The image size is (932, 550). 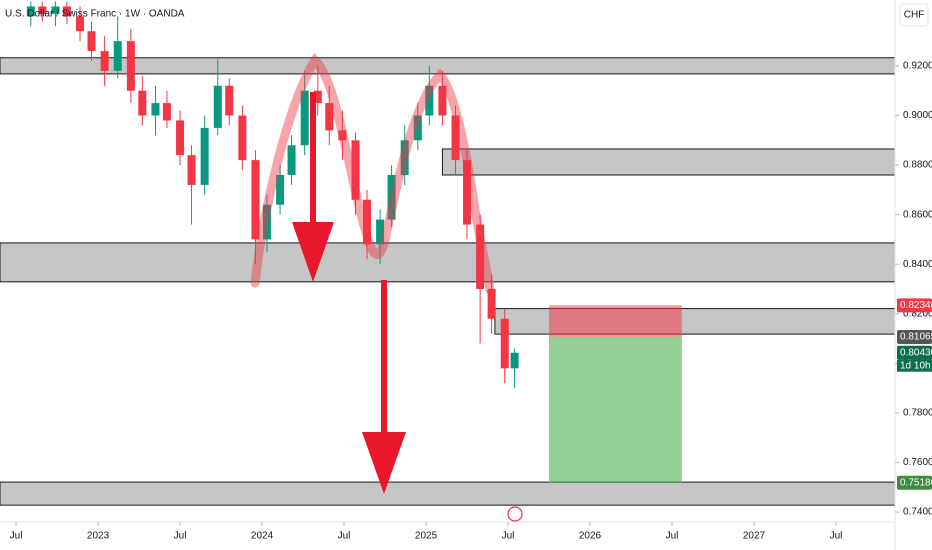 I want to click on highlight-curve, so click(x=372, y=173).